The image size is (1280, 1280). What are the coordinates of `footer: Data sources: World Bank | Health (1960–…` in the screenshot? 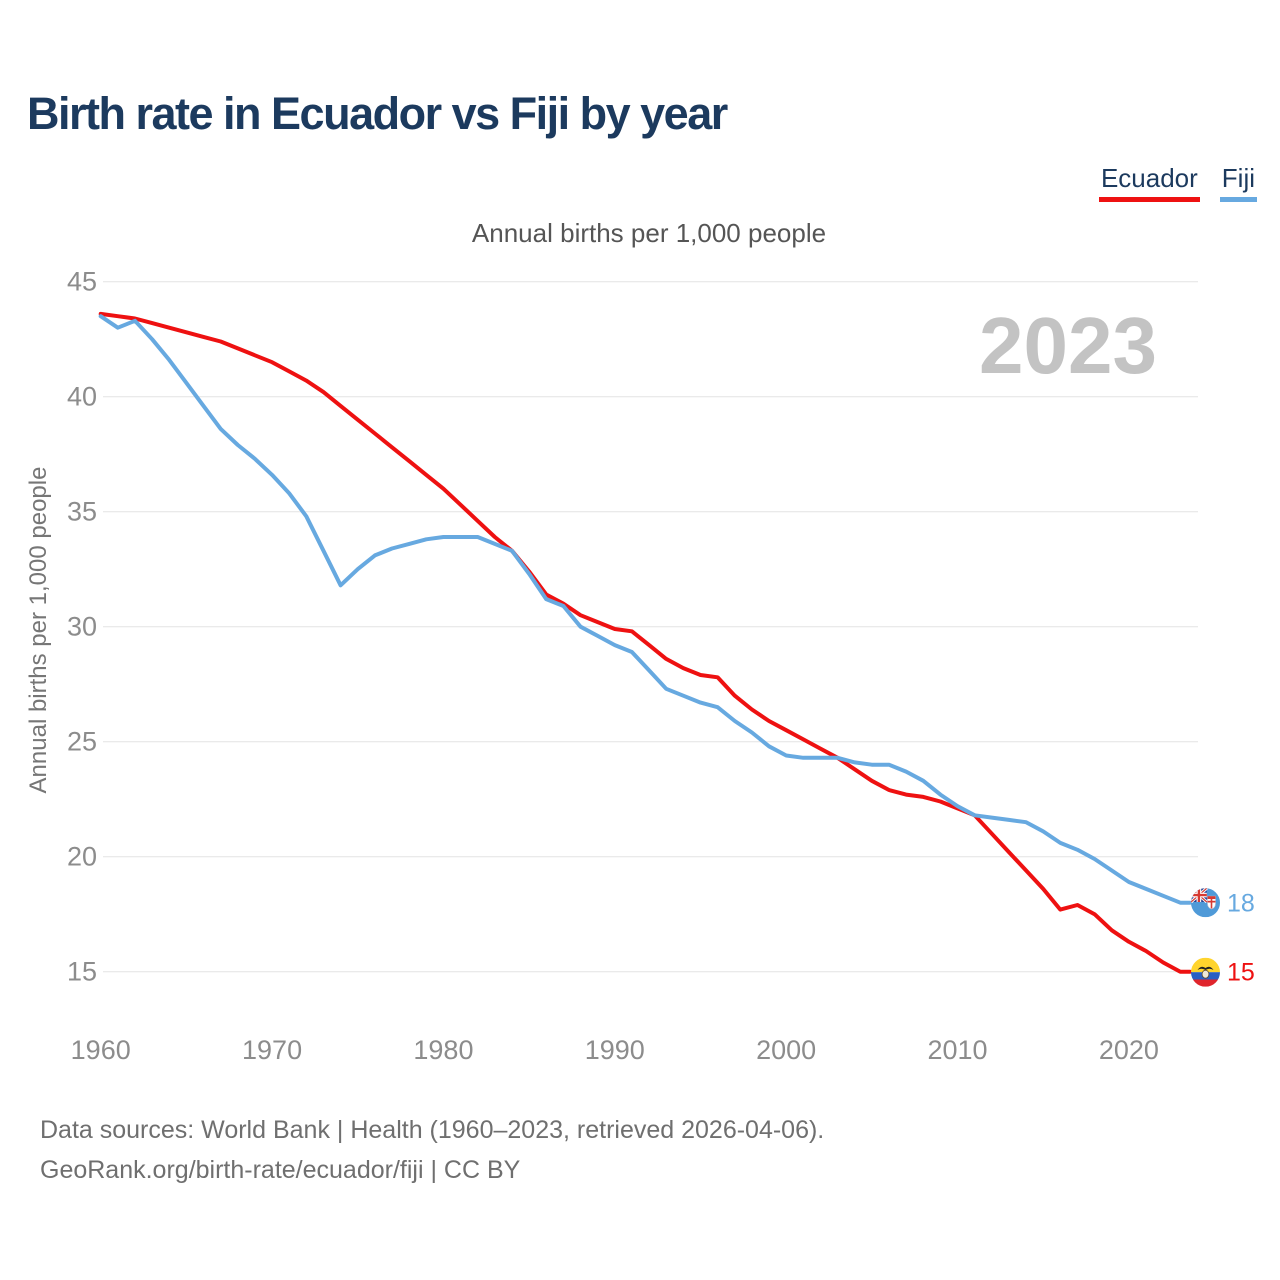 It's located at (432, 1150).